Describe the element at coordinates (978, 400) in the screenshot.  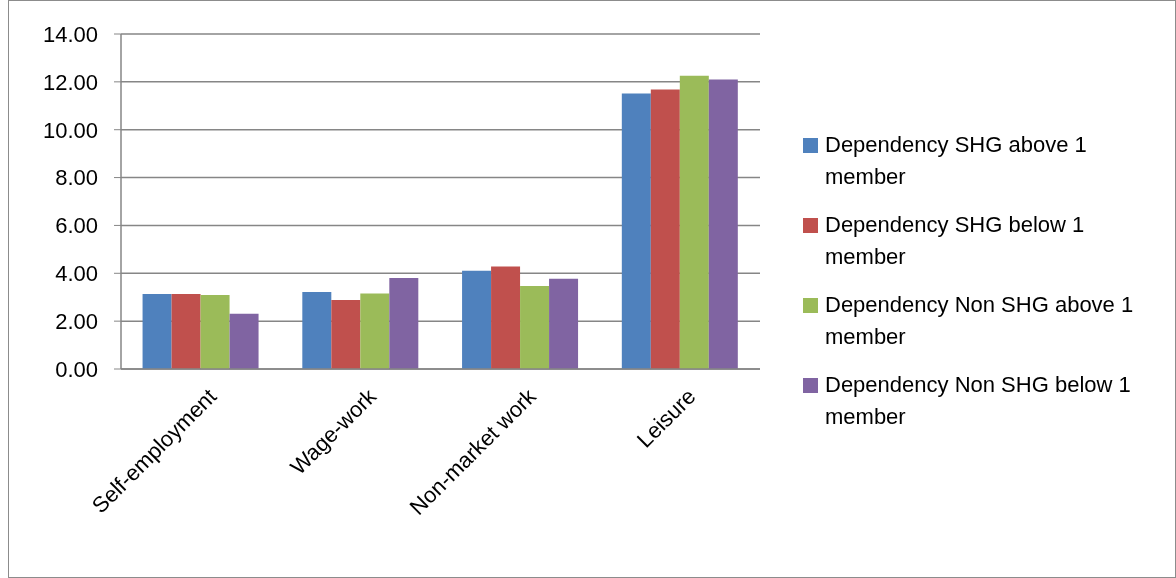
I see `legend-label: Dependency Non SHG below 1 member` at that location.